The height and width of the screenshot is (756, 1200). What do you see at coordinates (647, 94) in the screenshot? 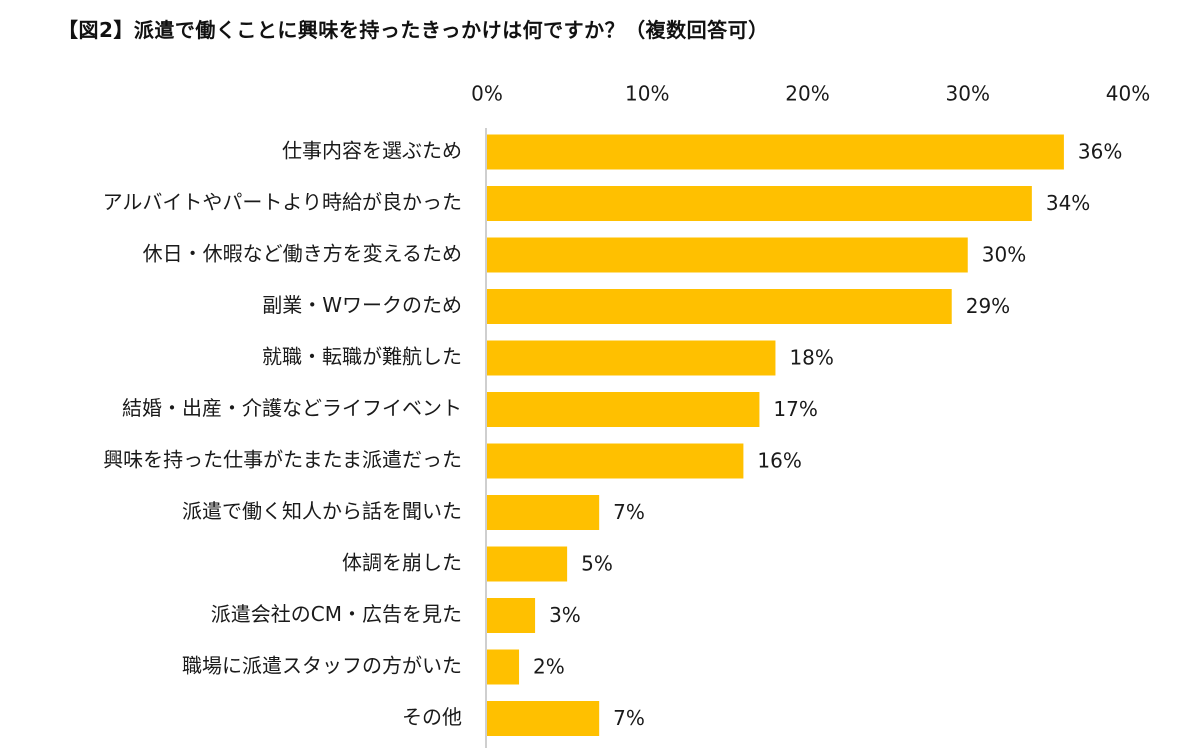
I see `x-tick-label: 10%` at bounding box center [647, 94].